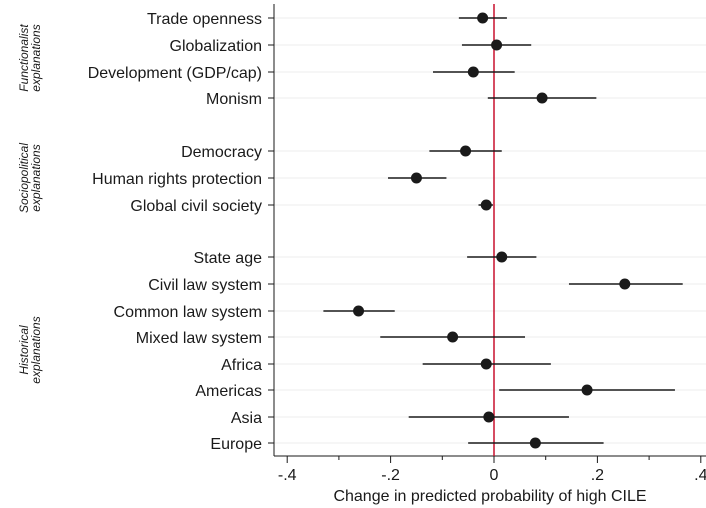 The image size is (706, 508). I want to click on point-africa, so click(486, 364).